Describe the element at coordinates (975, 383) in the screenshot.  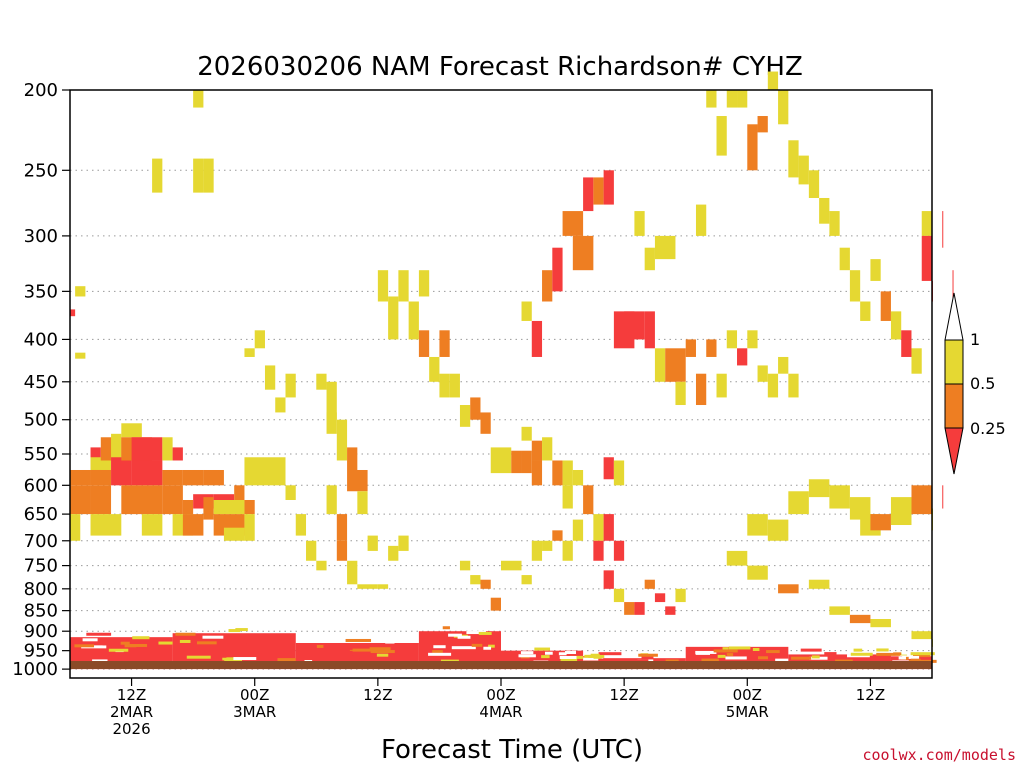
I see `legend: 1 0.5 0.25` at that location.